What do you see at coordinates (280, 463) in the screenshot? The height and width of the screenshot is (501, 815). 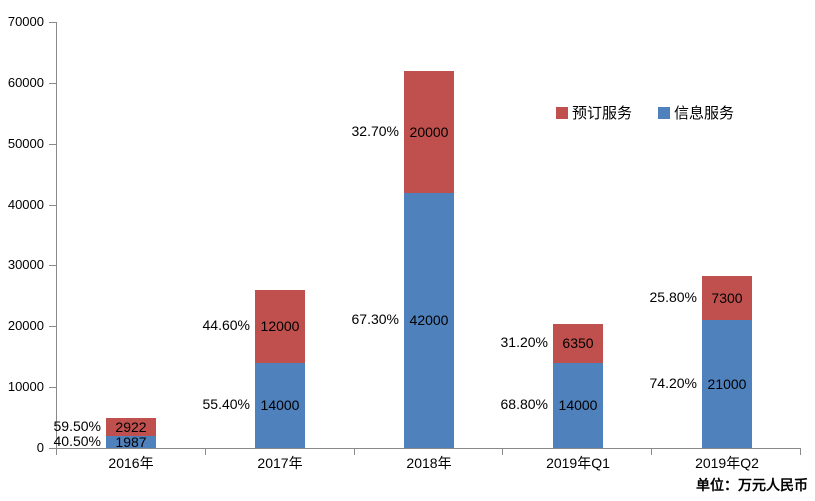 I see `x-axis-category-label: 2017年` at bounding box center [280, 463].